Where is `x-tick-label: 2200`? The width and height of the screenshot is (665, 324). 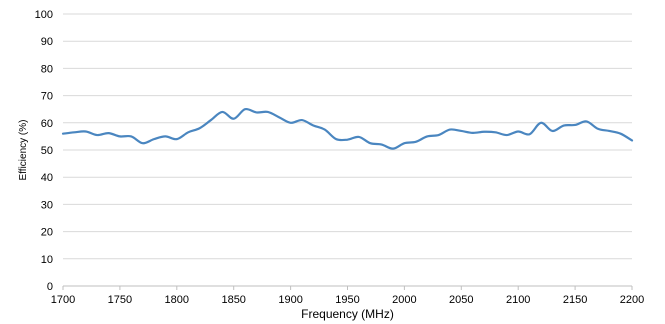 x-tick-label: 2200 is located at coordinates (632, 300).